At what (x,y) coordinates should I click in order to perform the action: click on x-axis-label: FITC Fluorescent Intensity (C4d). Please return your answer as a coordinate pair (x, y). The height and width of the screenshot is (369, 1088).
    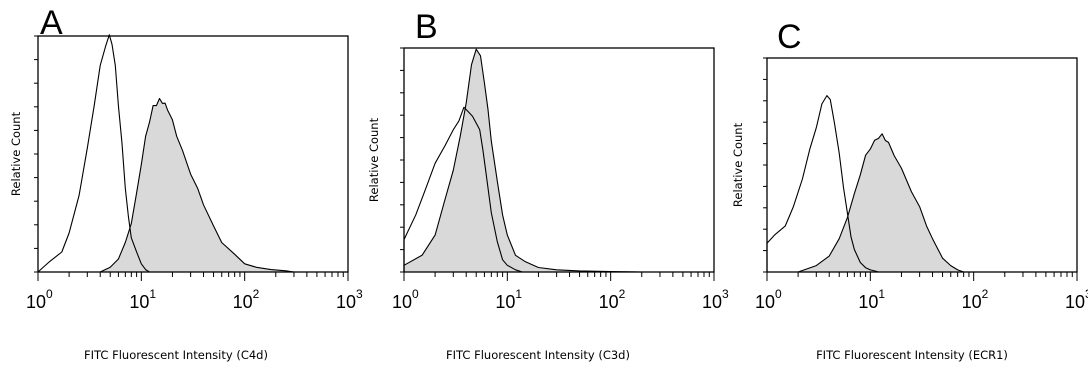
    Looking at the image, I should click on (176, 355).